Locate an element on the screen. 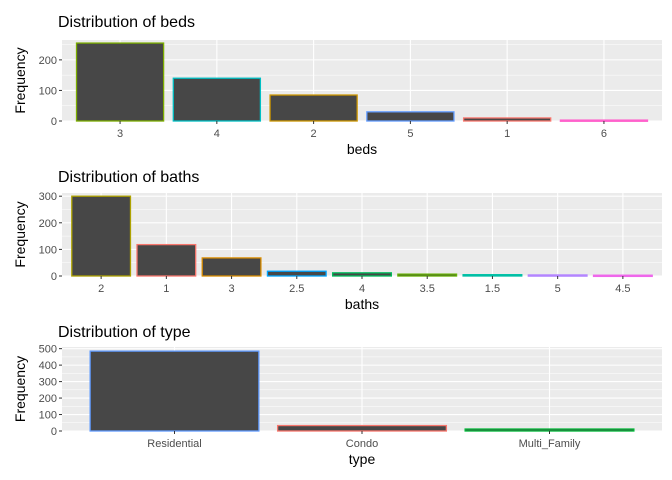 The height and width of the screenshot is (480, 672). x-axis-title: type is located at coordinates (362, 459).